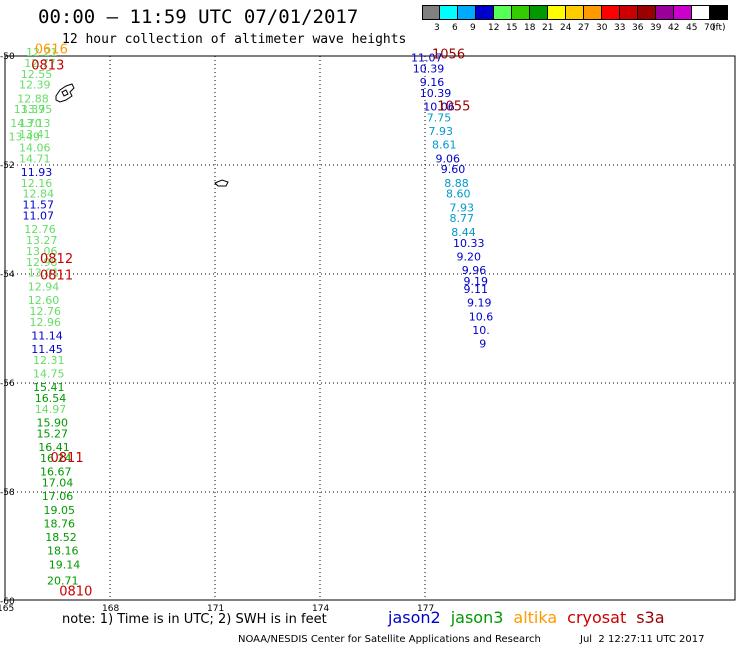  What do you see at coordinates (444, 145) in the screenshot?
I see `swh-value: 8.61` at bounding box center [444, 145].